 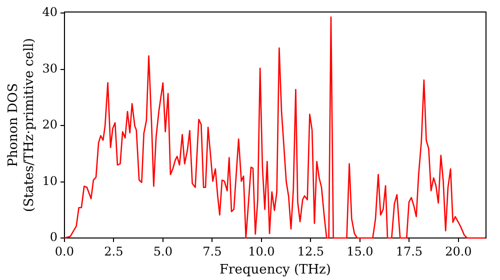 What do you see at coordinates (275, 270) in the screenshot?
I see `x-axis-title: Frequency (THz)` at bounding box center [275, 270].